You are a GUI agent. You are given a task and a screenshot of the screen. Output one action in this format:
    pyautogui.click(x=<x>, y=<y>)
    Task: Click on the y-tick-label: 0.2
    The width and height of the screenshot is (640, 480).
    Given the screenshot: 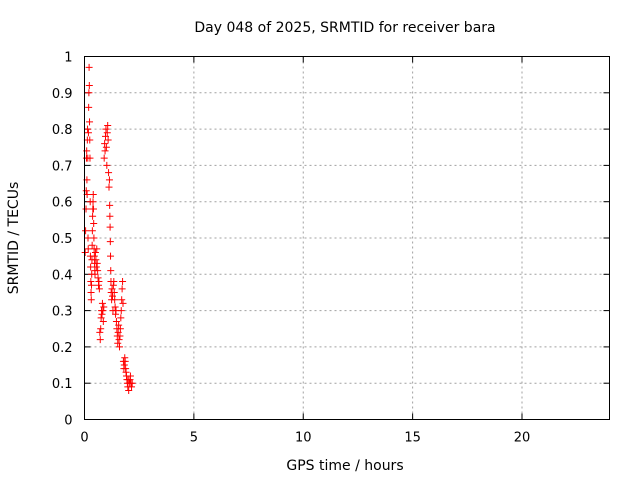 What is the action you would take?
    pyautogui.click(x=62, y=348)
    